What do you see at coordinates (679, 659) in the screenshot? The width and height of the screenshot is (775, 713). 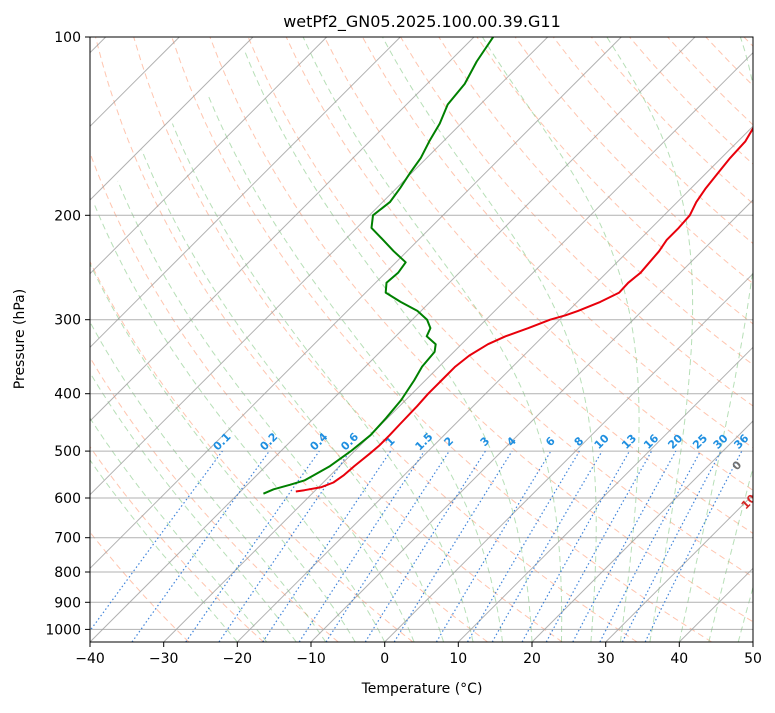 I see `x-tick-label: 40` at bounding box center [679, 659].